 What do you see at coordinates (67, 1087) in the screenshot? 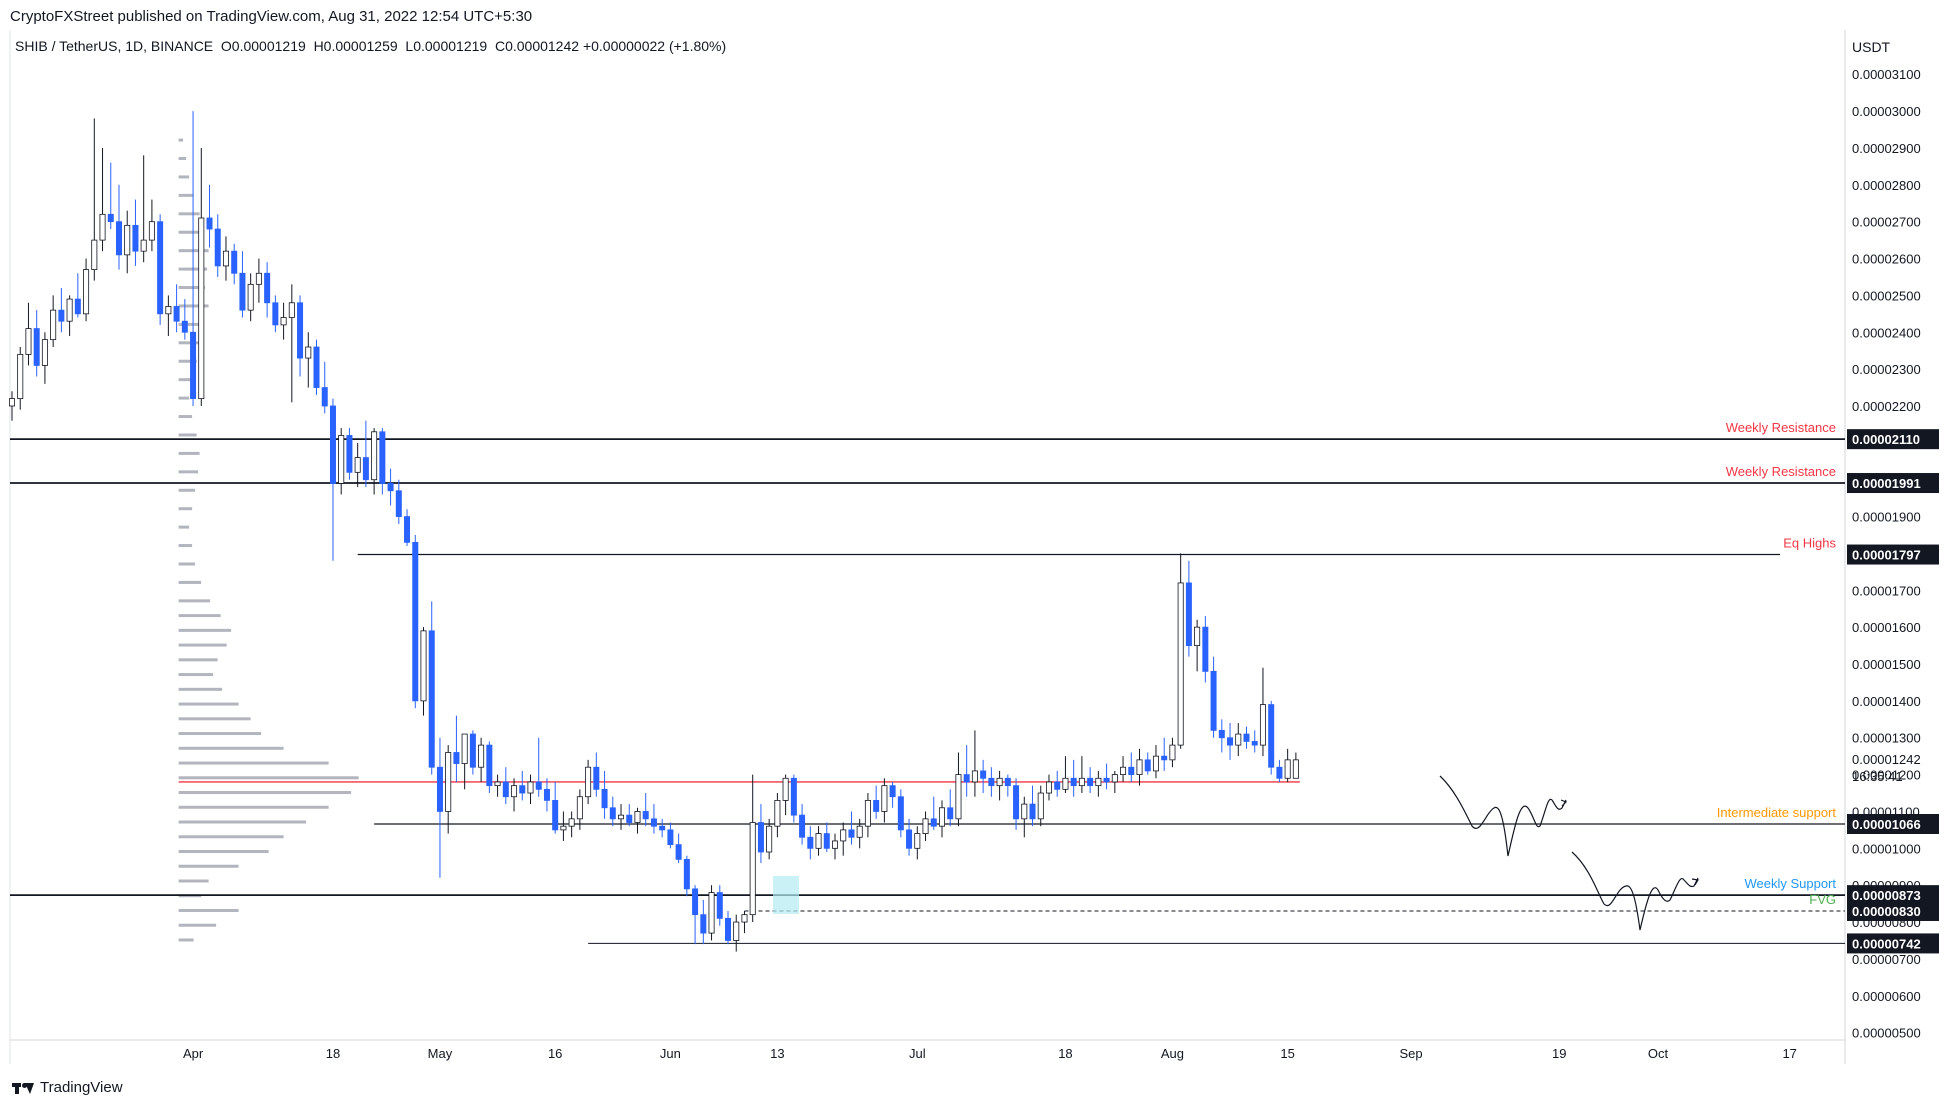
I see `tradingview-footer: TradingView` at bounding box center [67, 1087].